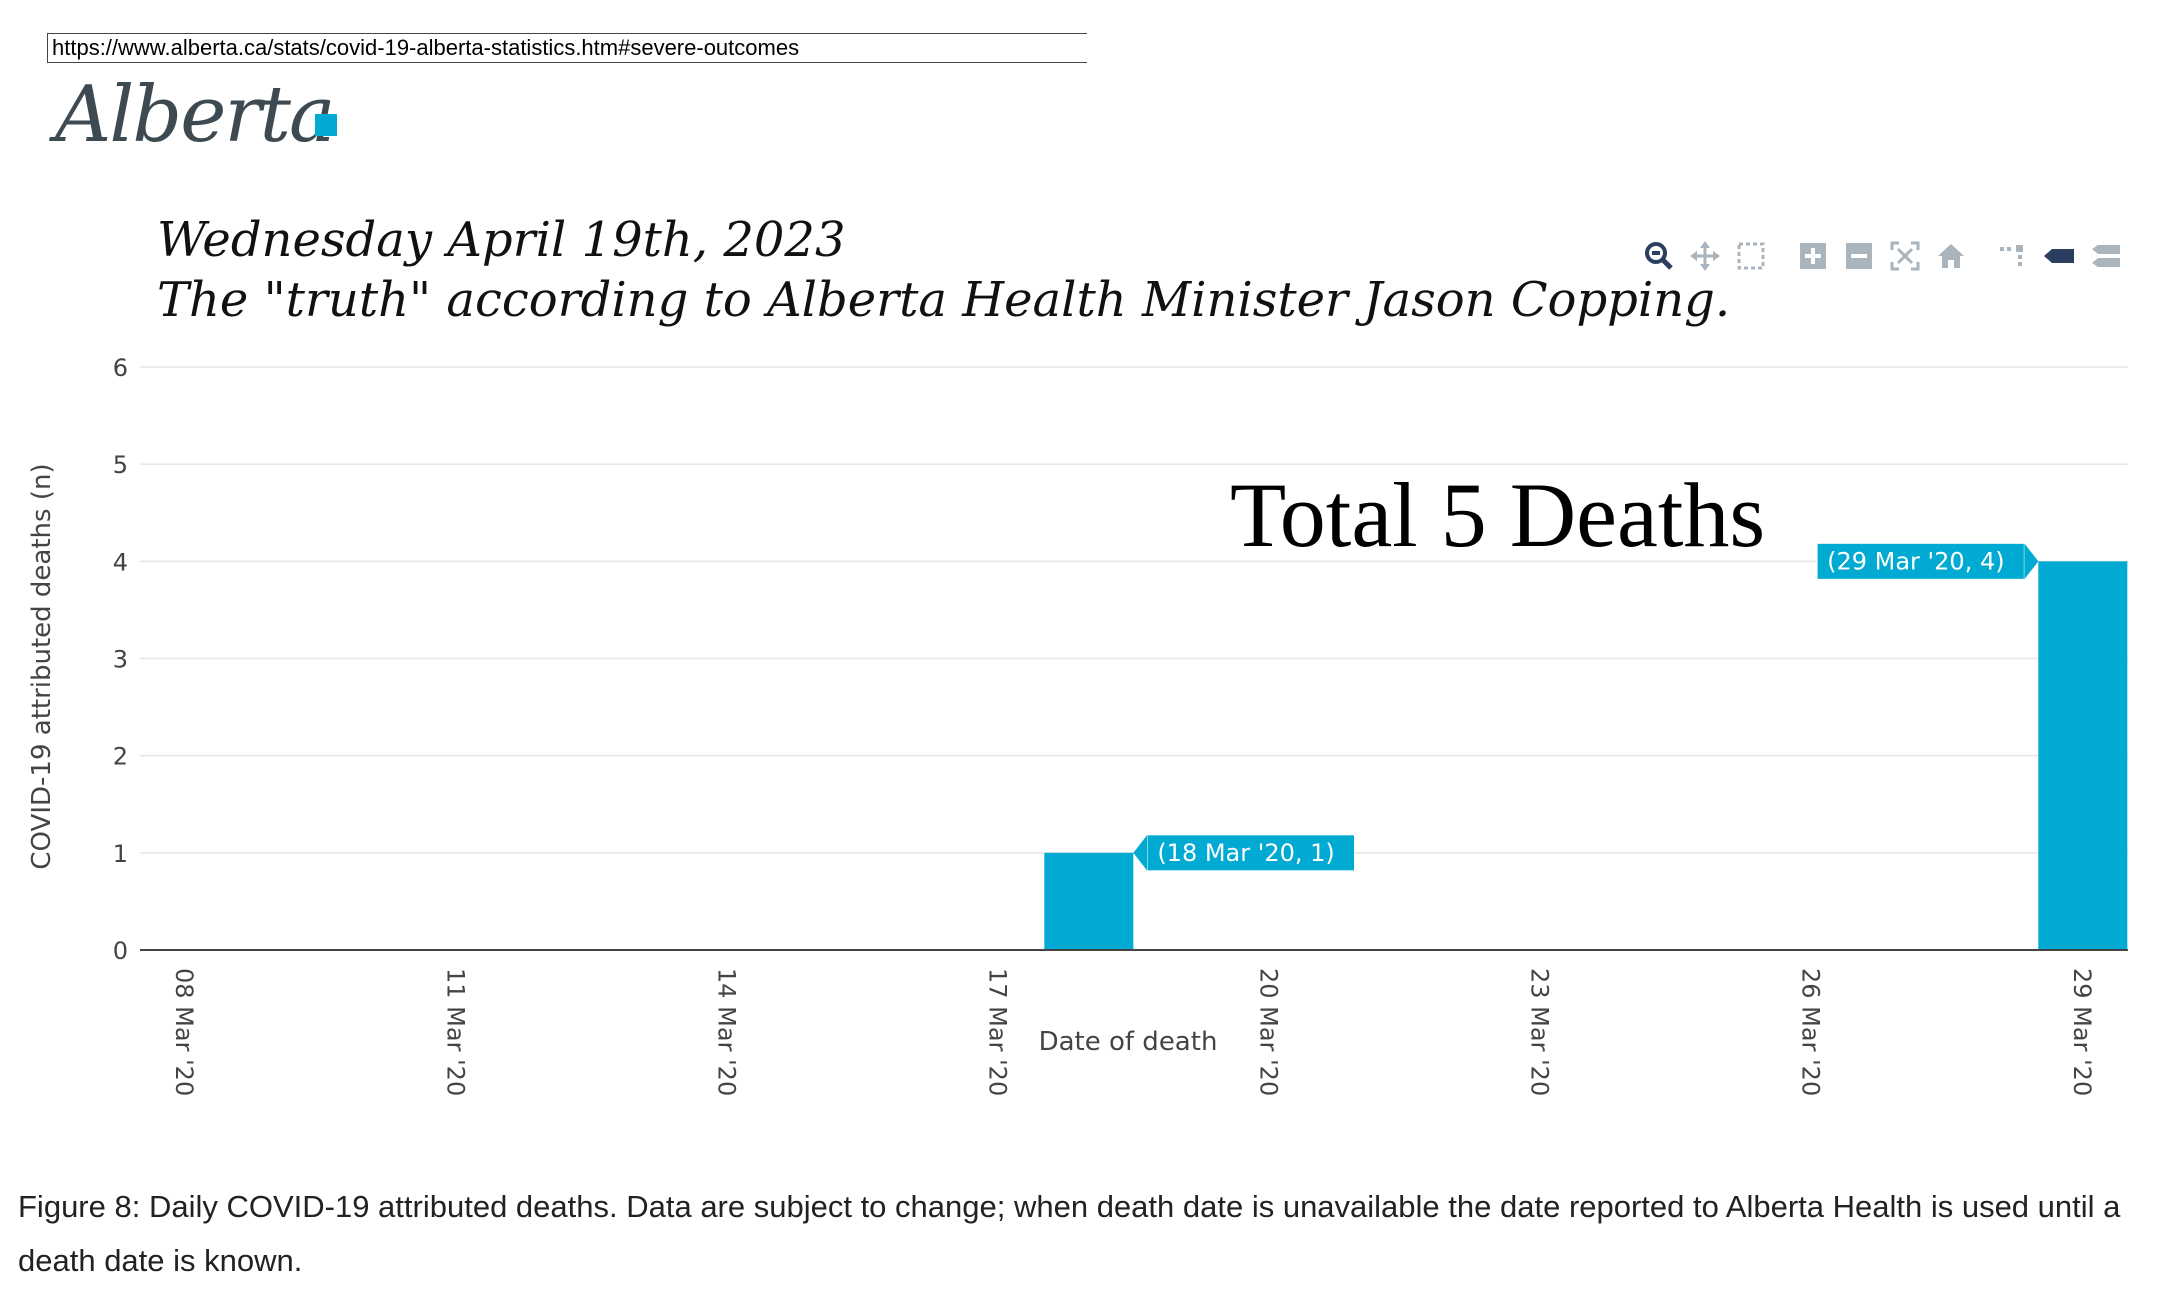  I want to click on hover-label-text: (18 Mar '20, 1), so click(1245, 853).